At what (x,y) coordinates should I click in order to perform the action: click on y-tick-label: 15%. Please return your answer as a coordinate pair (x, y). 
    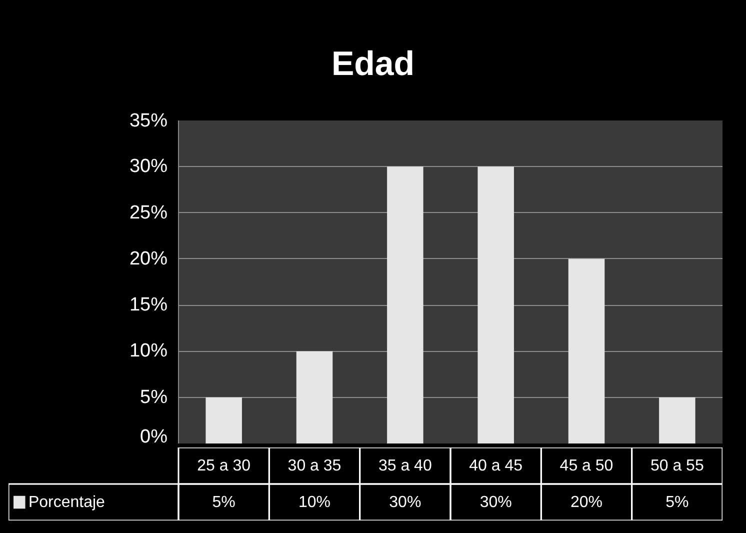
    Looking at the image, I should click on (148, 305).